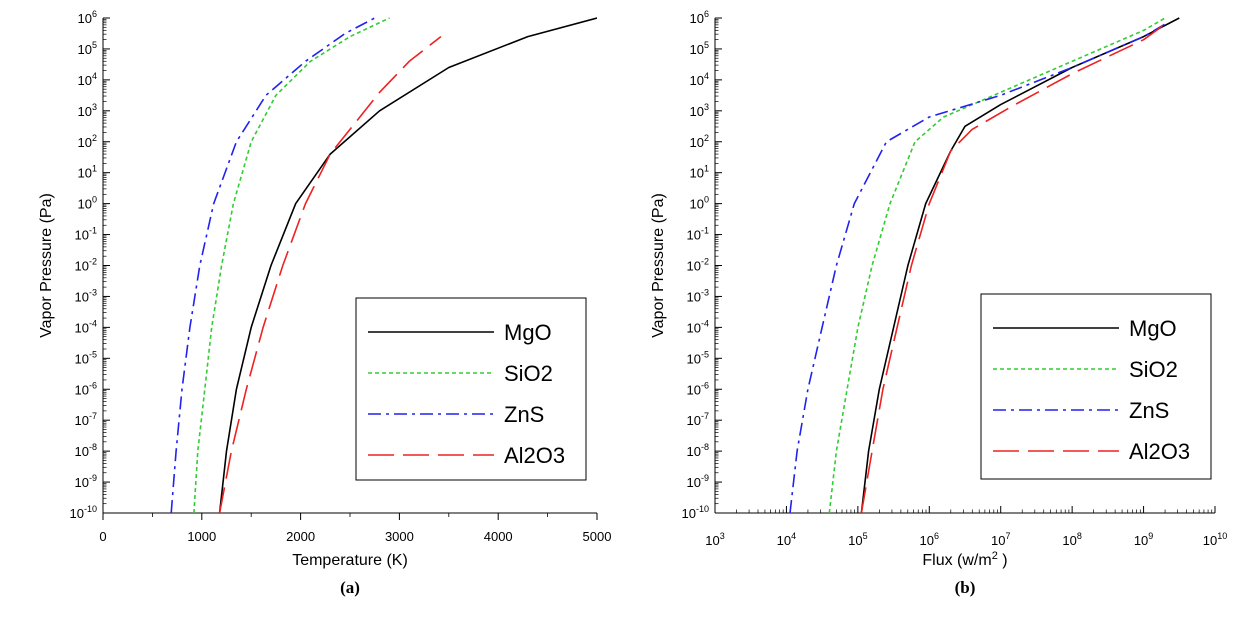 The width and height of the screenshot is (1241, 625). What do you see at coordinates (722, 536) in the screenshot?
I see `x-tick-exponent: 3` at bounding box center [722, 536].